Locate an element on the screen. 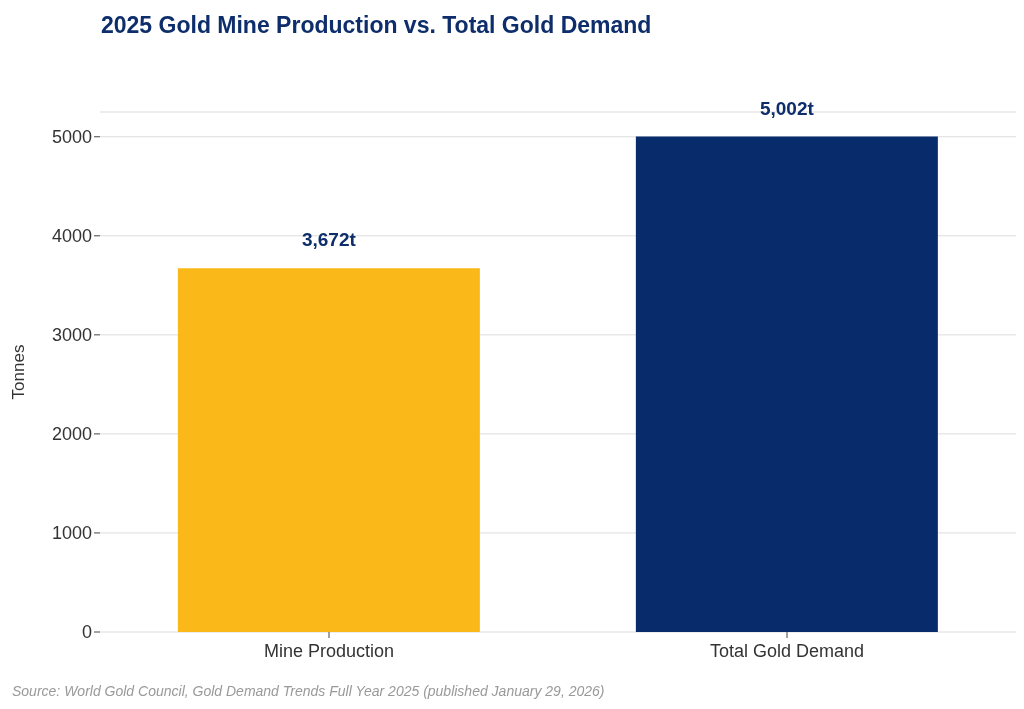 The width and height of the screenshot is (1024, 709). source-note: Source: World Gold Council, Gold Demand Trends Full Year 2025 (published January 29, 2026) is located at coordinates (308, 691).